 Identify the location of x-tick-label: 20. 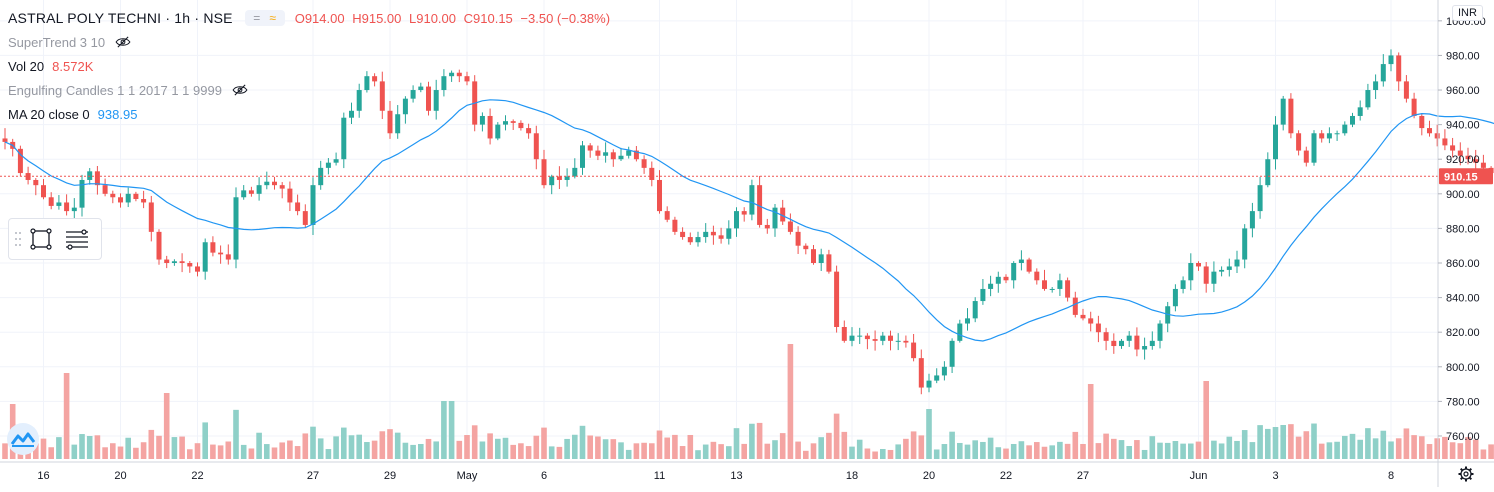
(120, 476).